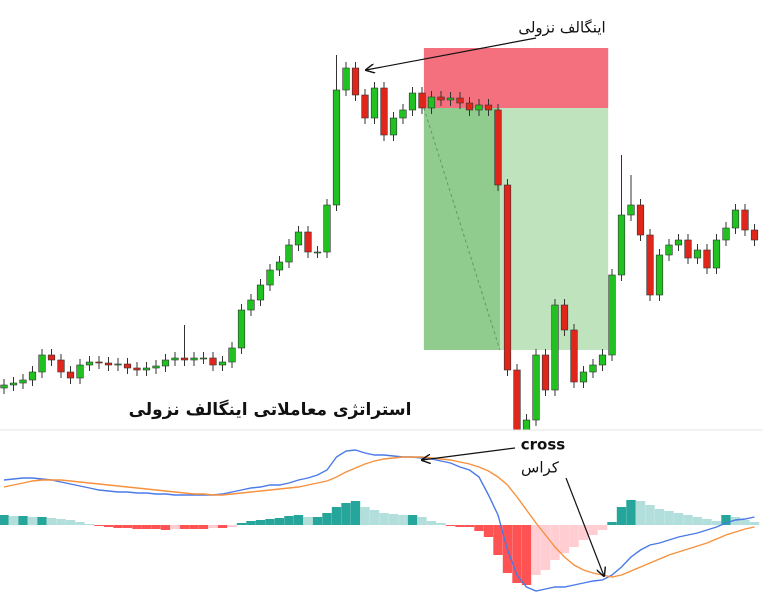 This screenshot has width=763, height=600. Describe the element at coordinates (561, 28) in the screenshot. I see `annotation: اینگالف نزولی` at that location.